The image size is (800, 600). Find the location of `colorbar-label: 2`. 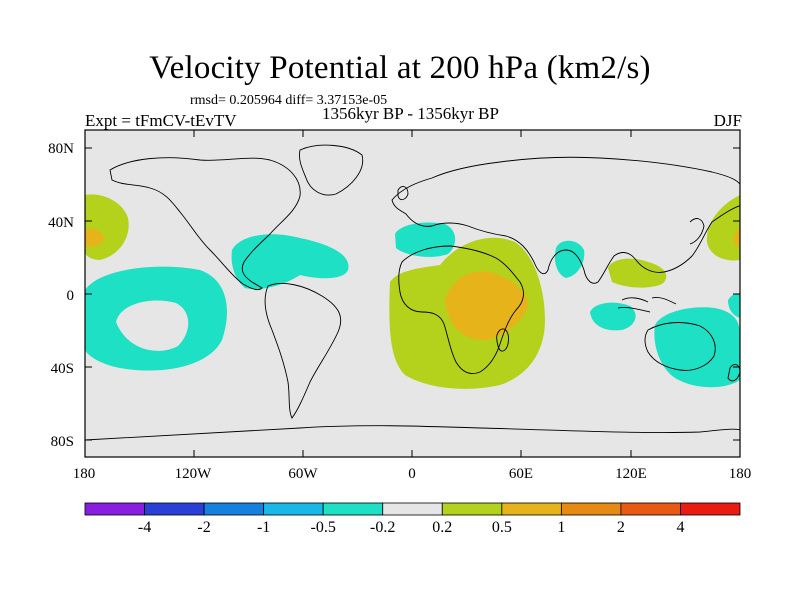

colorbar-label: 2 is located at coordinates (620, 527).